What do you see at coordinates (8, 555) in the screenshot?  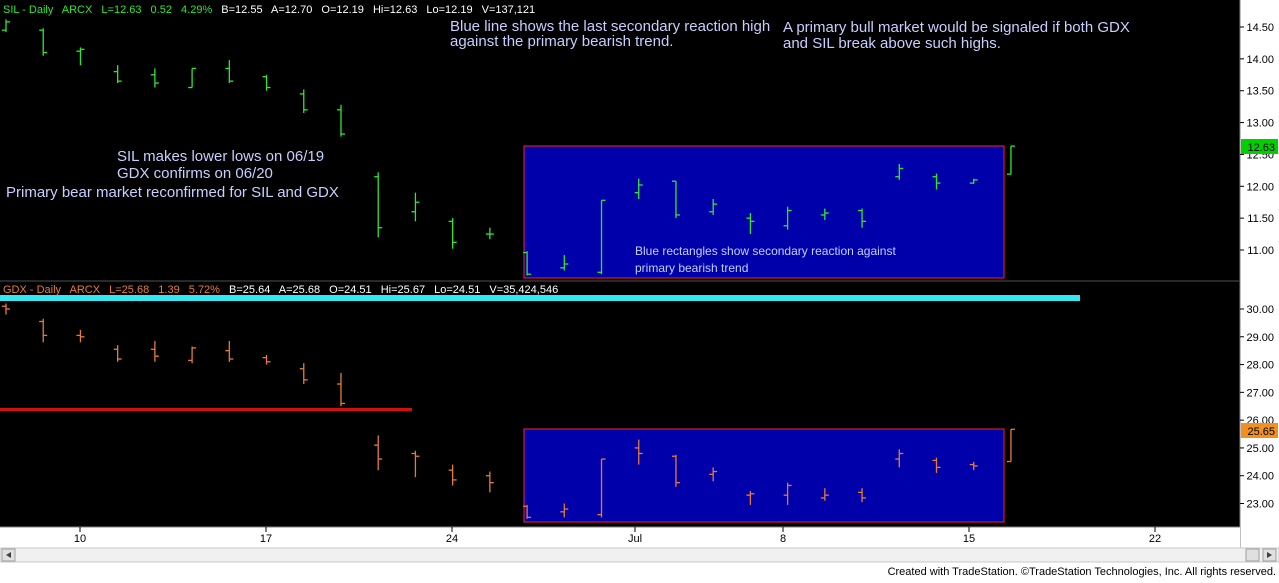 I see `scroll-left-icon` at bounding box center [8, 555].